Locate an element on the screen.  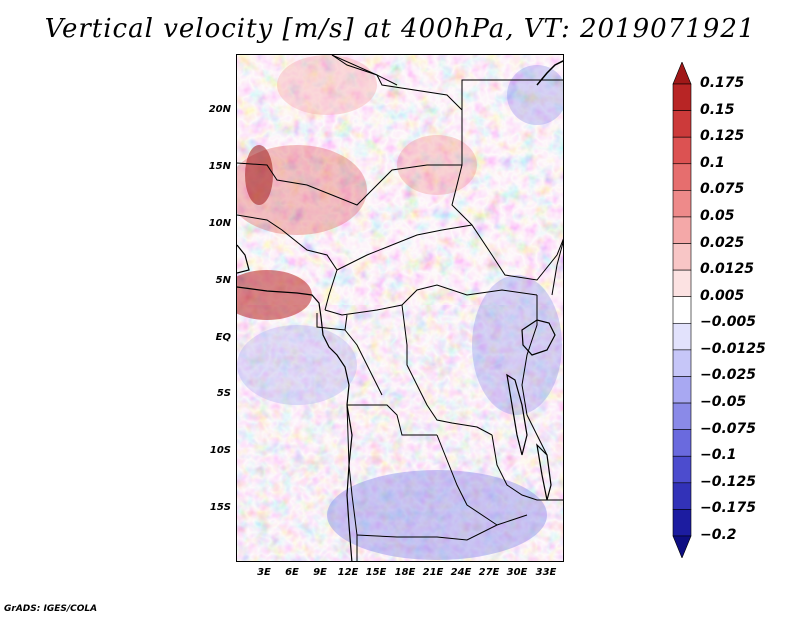
colorbar-label: −0.05 is located at coordinates (723, 402).